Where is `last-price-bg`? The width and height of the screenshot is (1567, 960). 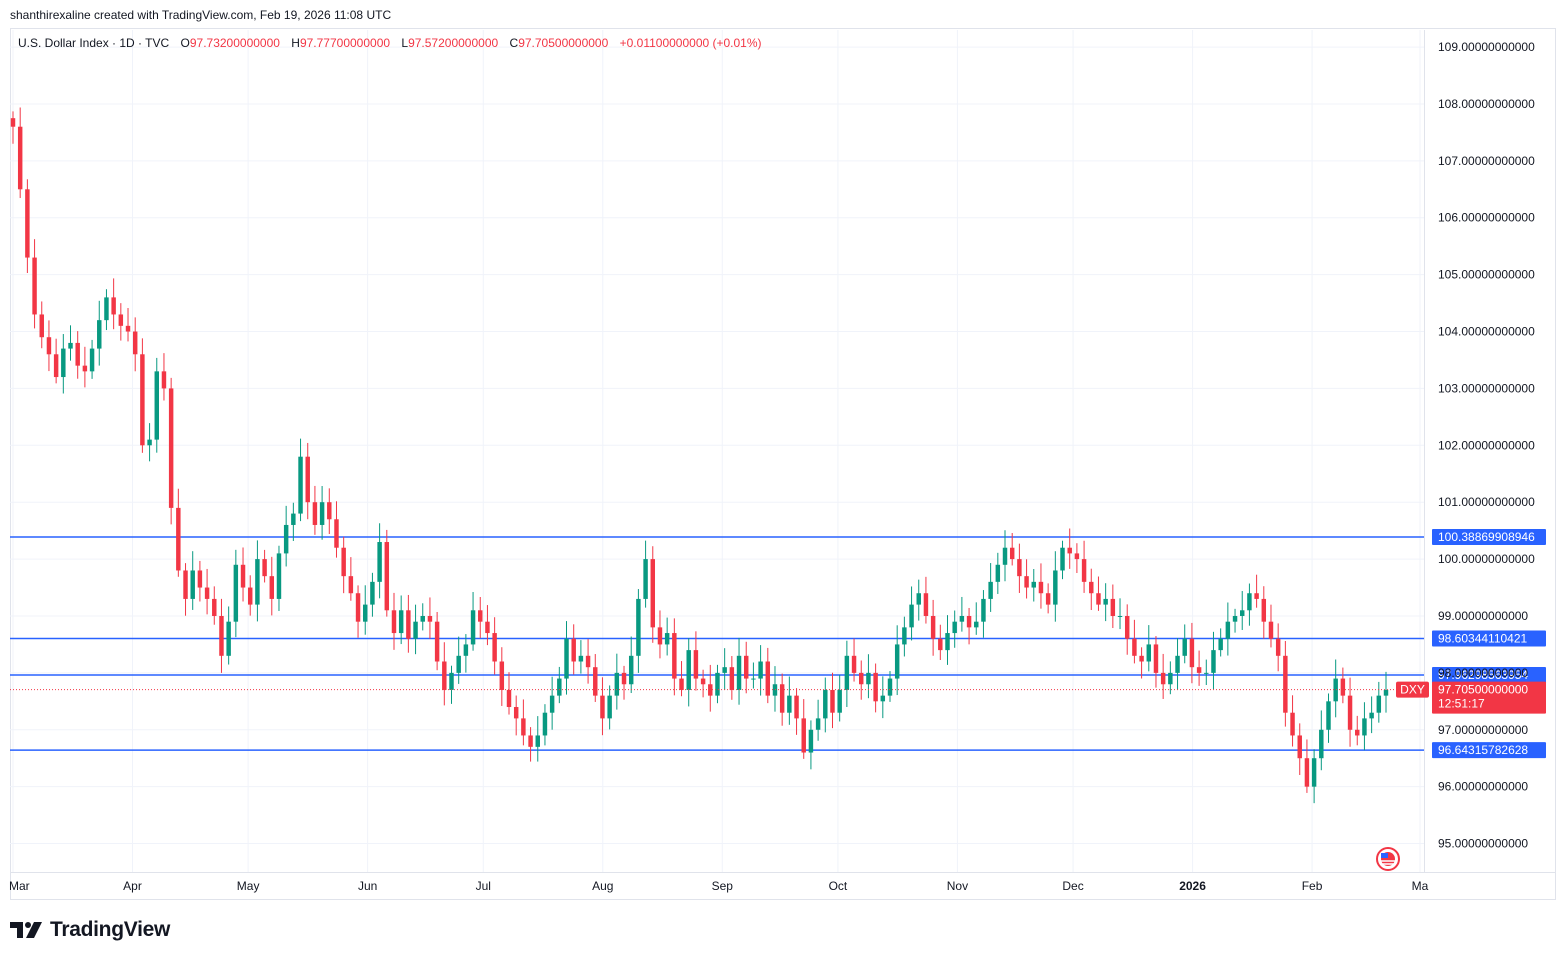 last-price-bg is located at coordinates (1489, 697).